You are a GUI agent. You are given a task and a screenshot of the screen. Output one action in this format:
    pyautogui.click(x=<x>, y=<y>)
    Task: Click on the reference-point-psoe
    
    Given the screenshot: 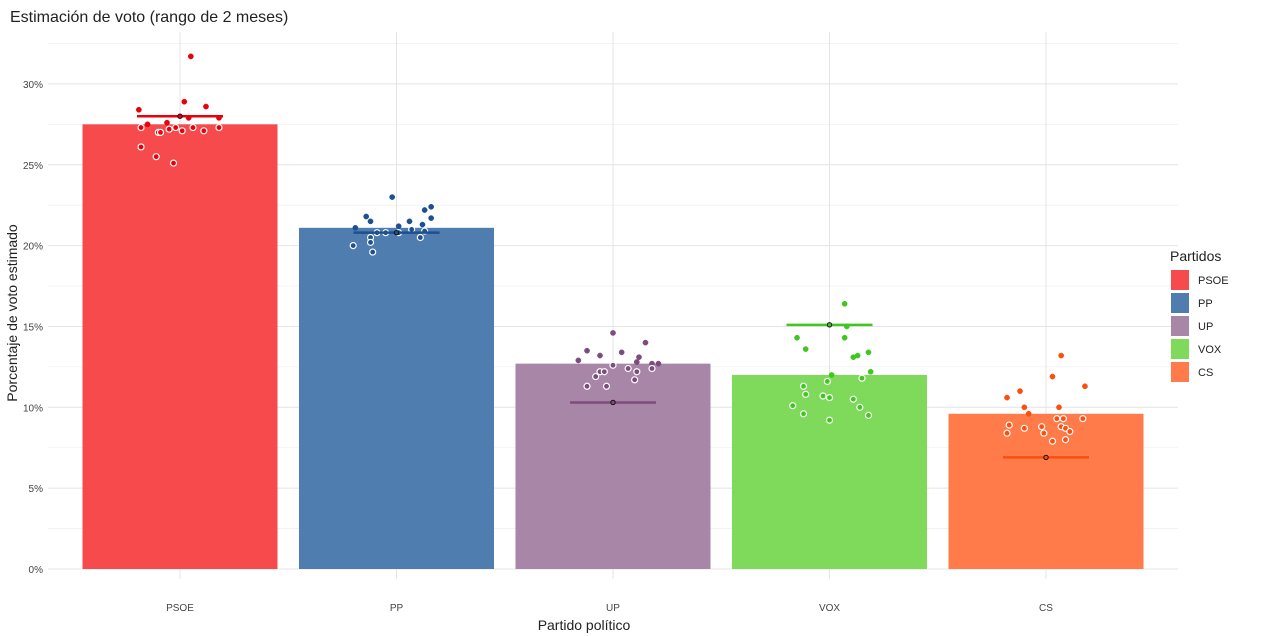 What is the action you would take?
    pyautogui.click(x=180, y=116)
    